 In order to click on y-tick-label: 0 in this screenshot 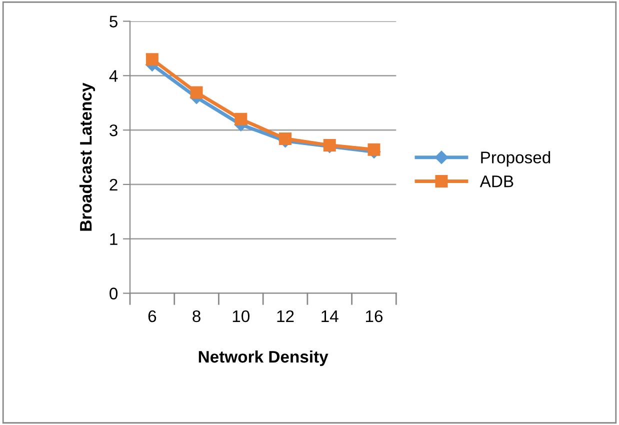, I will do `click(114, 294)`.